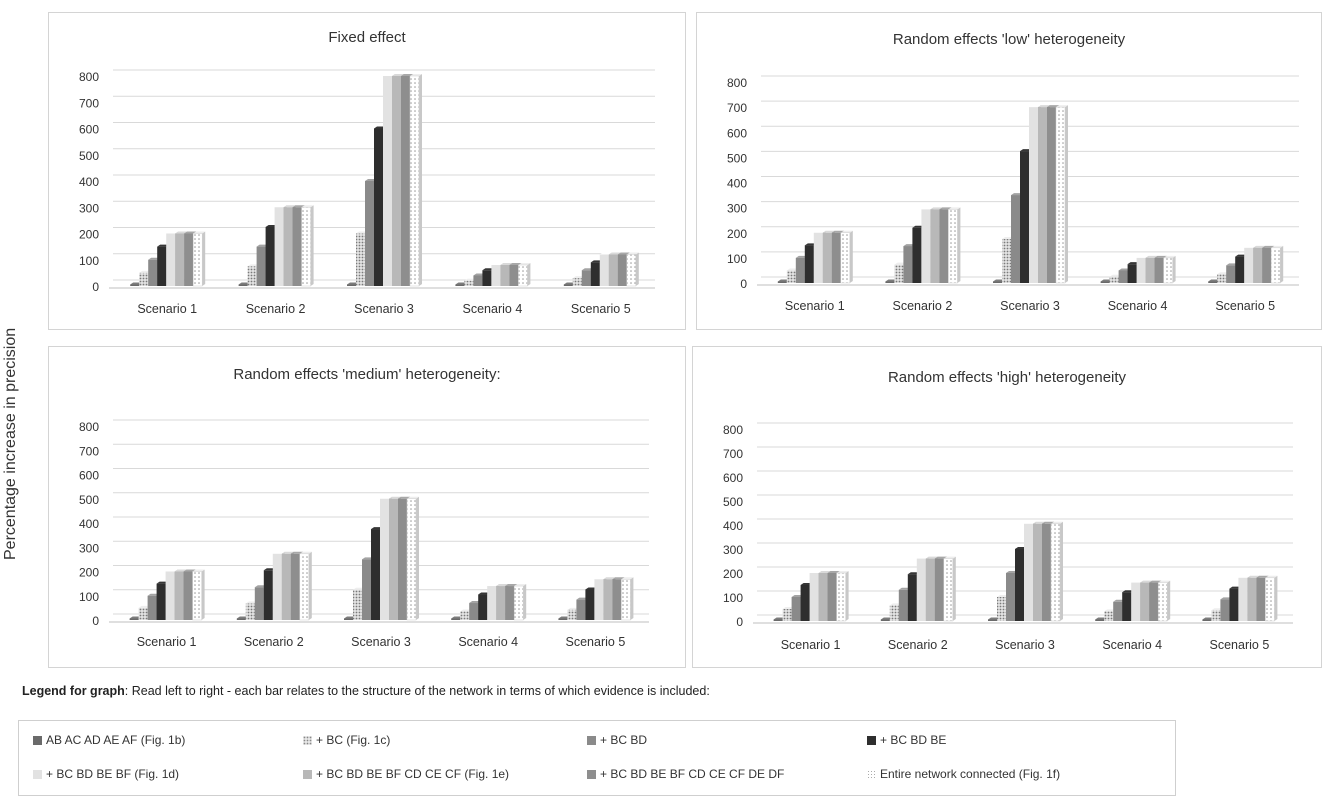 The height and width of the screenshot is (801, 1322). I want to click on legend-item: + BC BD BE BF CD CE CF DE DF, so click(685, 774).